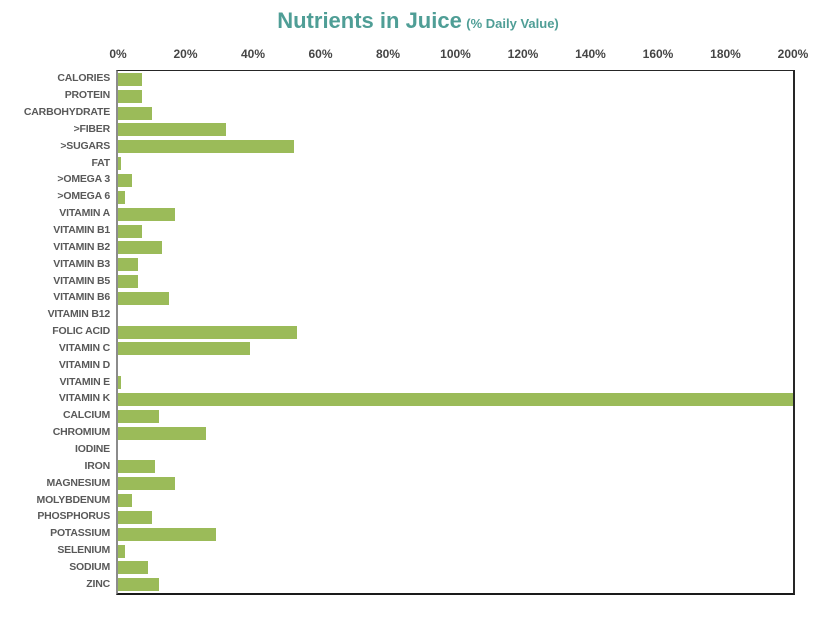 This screenshot has height=620, width=836. Describe the element at coordinates (81, 246) in the screenshot. I see `category-label: VITAMIN B2` at that location.